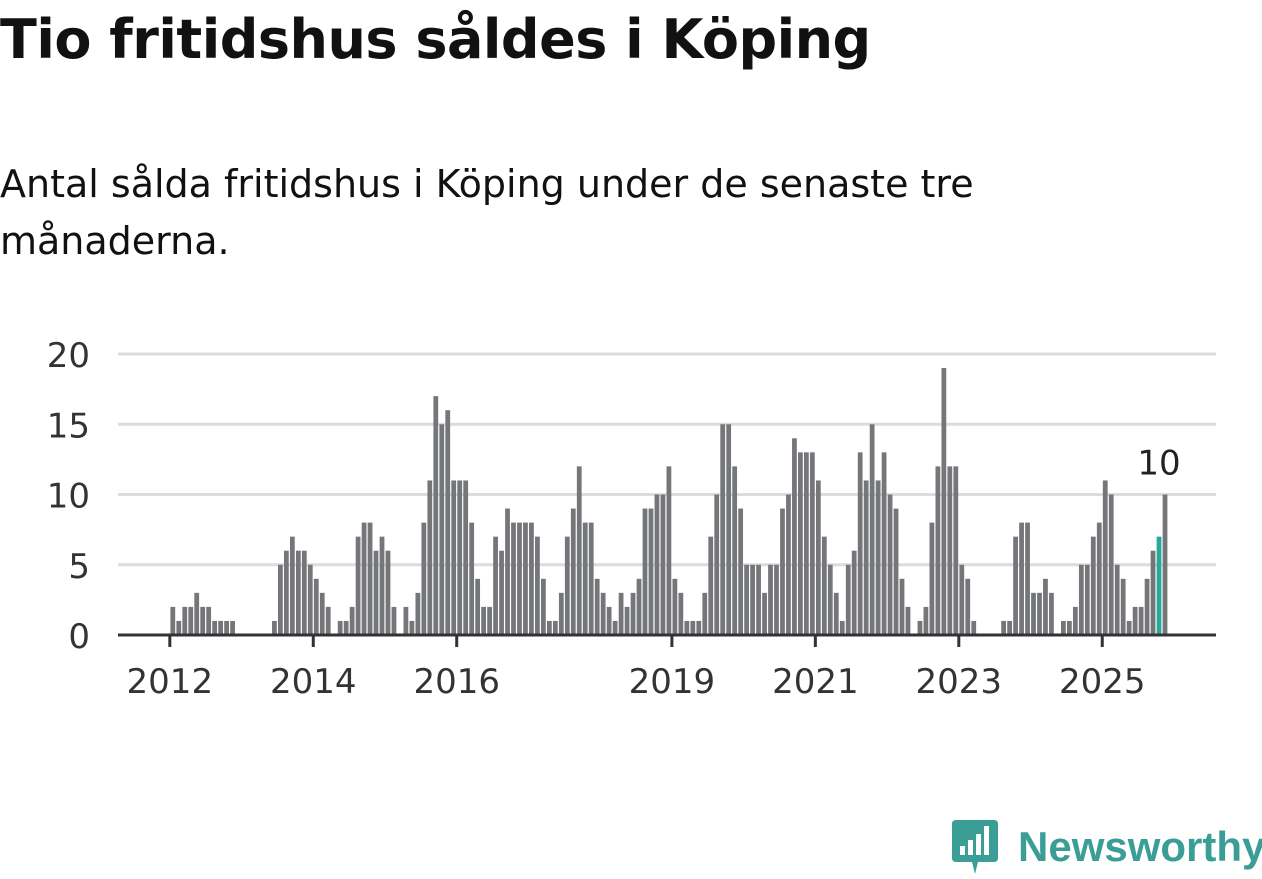 The width and height of the screenshot is (1262, 879). Describe the element at coordinates (1159, 585) in the screenshot. I see `bar-highlighted` at that location.